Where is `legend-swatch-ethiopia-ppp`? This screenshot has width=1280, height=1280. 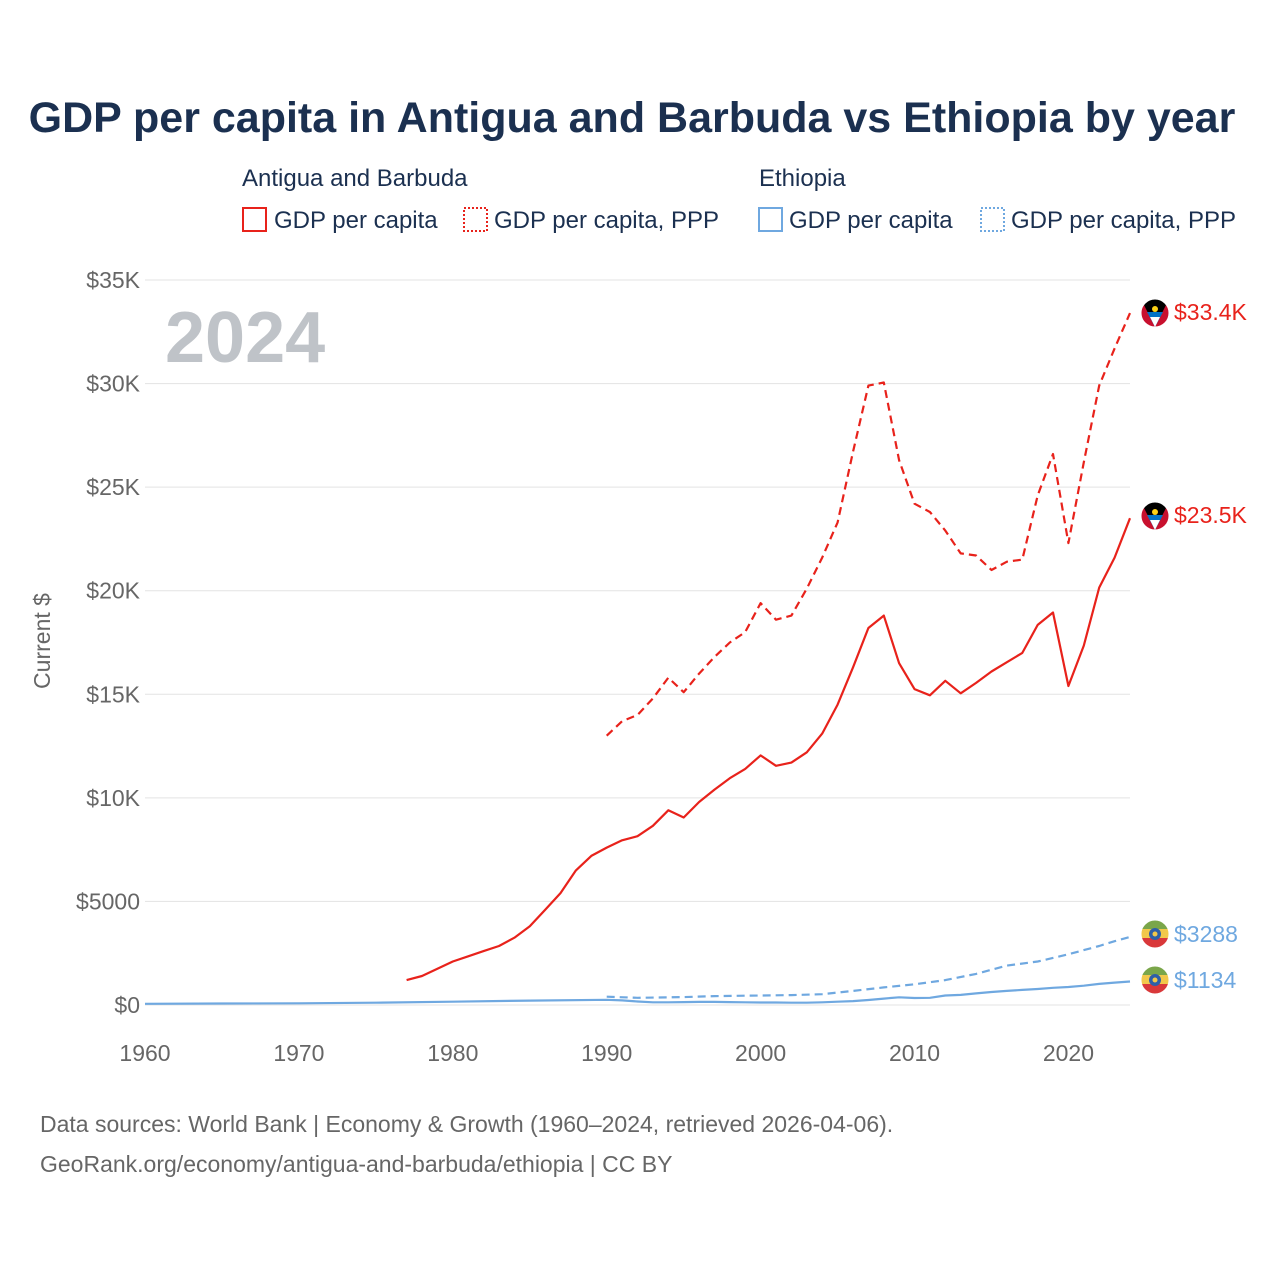 legend-swatch-ethiopia-ppp is located at coordinates (992, 219).